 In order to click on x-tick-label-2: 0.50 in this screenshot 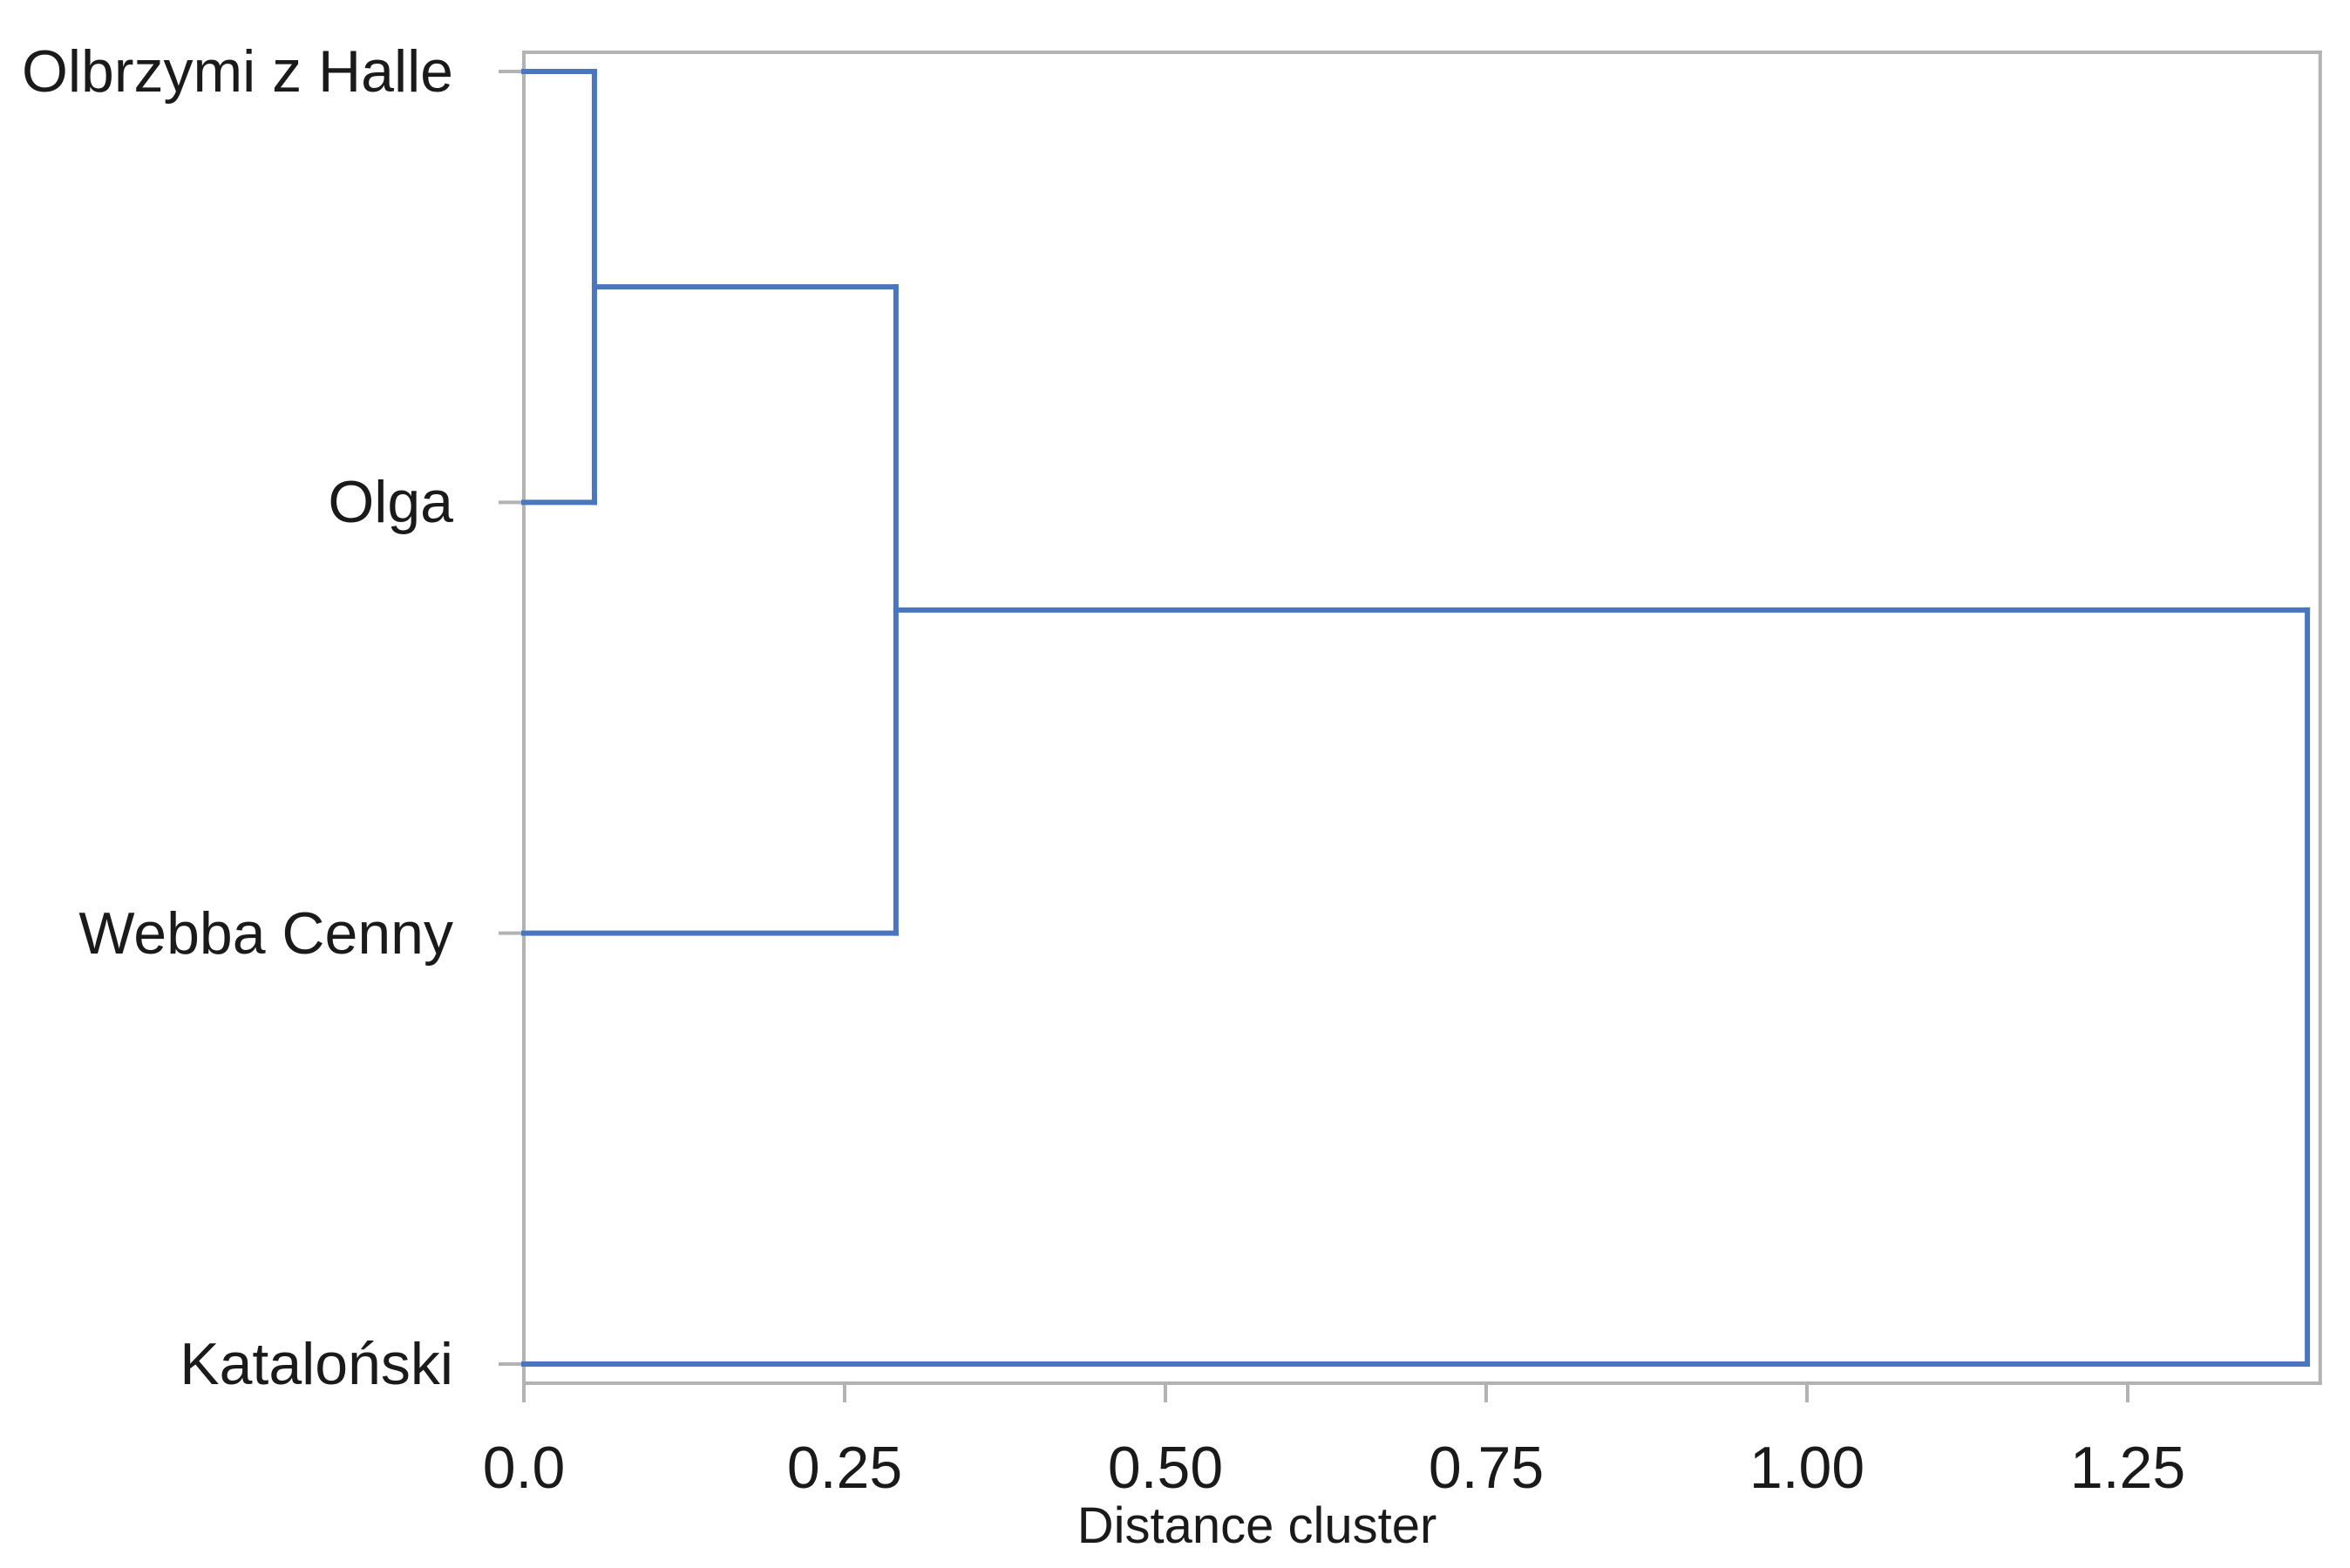, I will do `click(1165, 1468)`.